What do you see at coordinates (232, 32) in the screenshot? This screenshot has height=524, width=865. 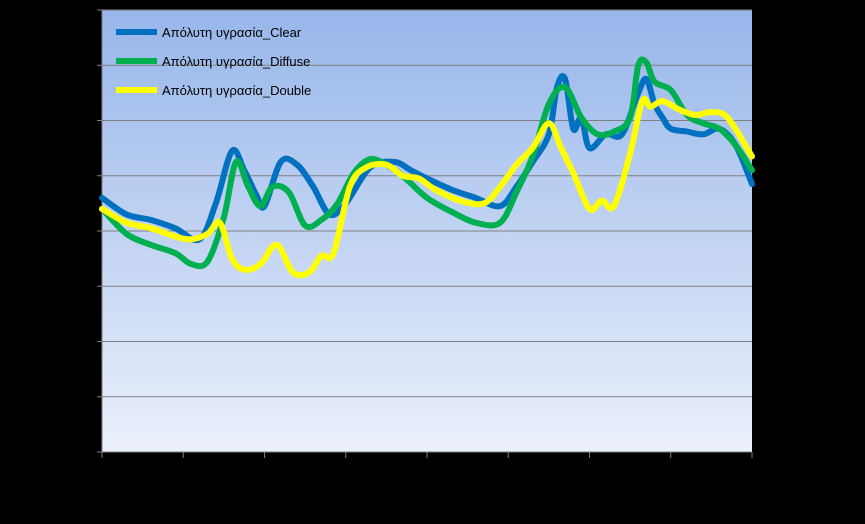 I see `legend-label-1: Απόλυτη υγρασία_Clear` at bounding box center [232, 32].